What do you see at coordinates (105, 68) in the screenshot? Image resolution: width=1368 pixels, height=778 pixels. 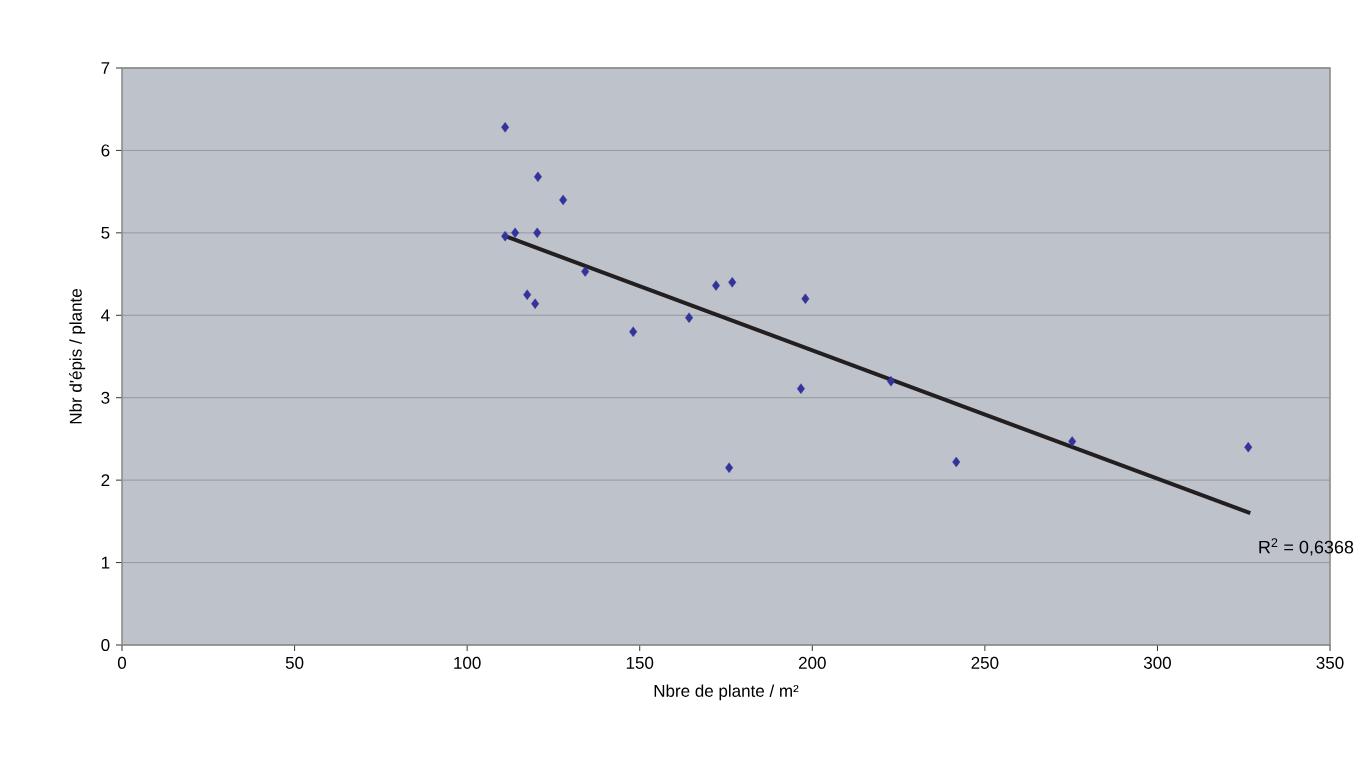 I see `y-tick-label: 7` at bounding box center [105, 68].